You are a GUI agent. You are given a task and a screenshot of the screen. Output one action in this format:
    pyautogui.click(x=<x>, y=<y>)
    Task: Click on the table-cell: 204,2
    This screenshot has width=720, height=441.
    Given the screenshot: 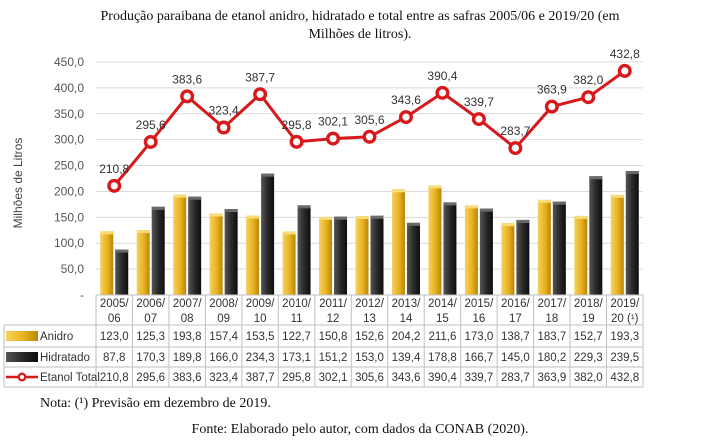 What is the action you would take?
    pyautogui.click(x=406, y=337)
    